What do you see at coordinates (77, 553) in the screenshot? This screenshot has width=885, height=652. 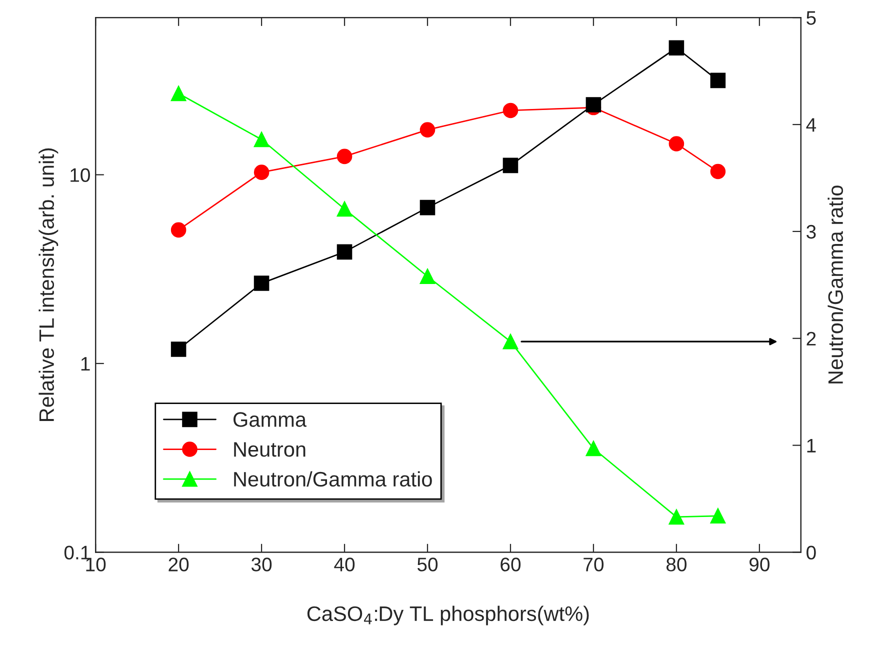 I see `y-tick-label: 0.1` at bounding box center [77, 553].